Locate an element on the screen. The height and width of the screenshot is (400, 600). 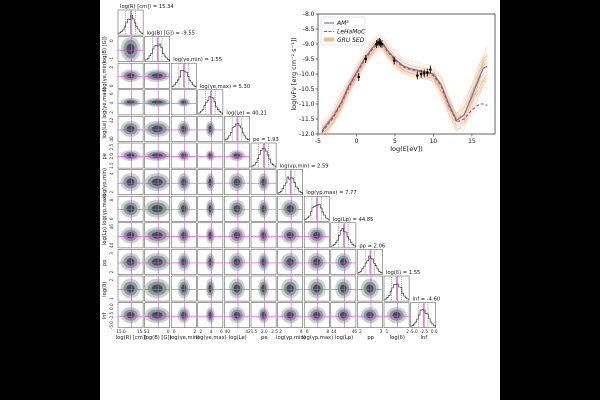
contour-lnf-gbmin is located at coordinates (290, 315).